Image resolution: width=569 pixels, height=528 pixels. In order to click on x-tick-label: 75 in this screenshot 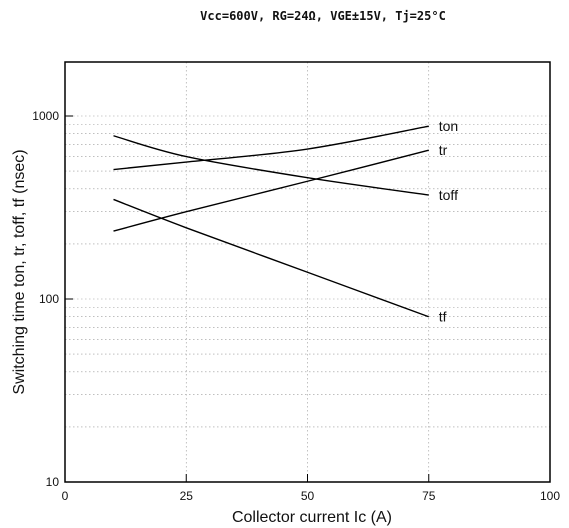, I will do `click(429, 496)`.